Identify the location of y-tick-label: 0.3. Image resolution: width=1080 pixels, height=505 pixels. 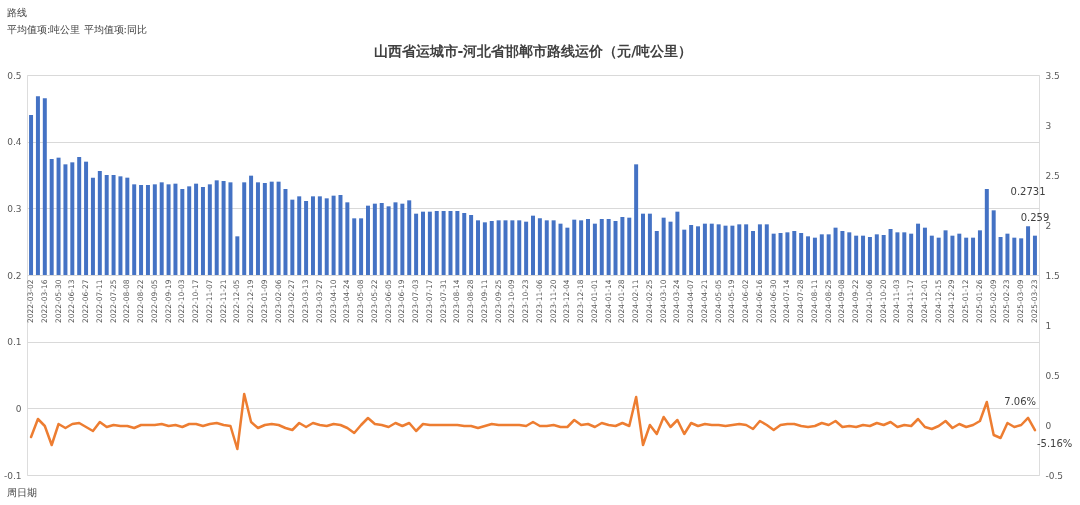
(14, 208).